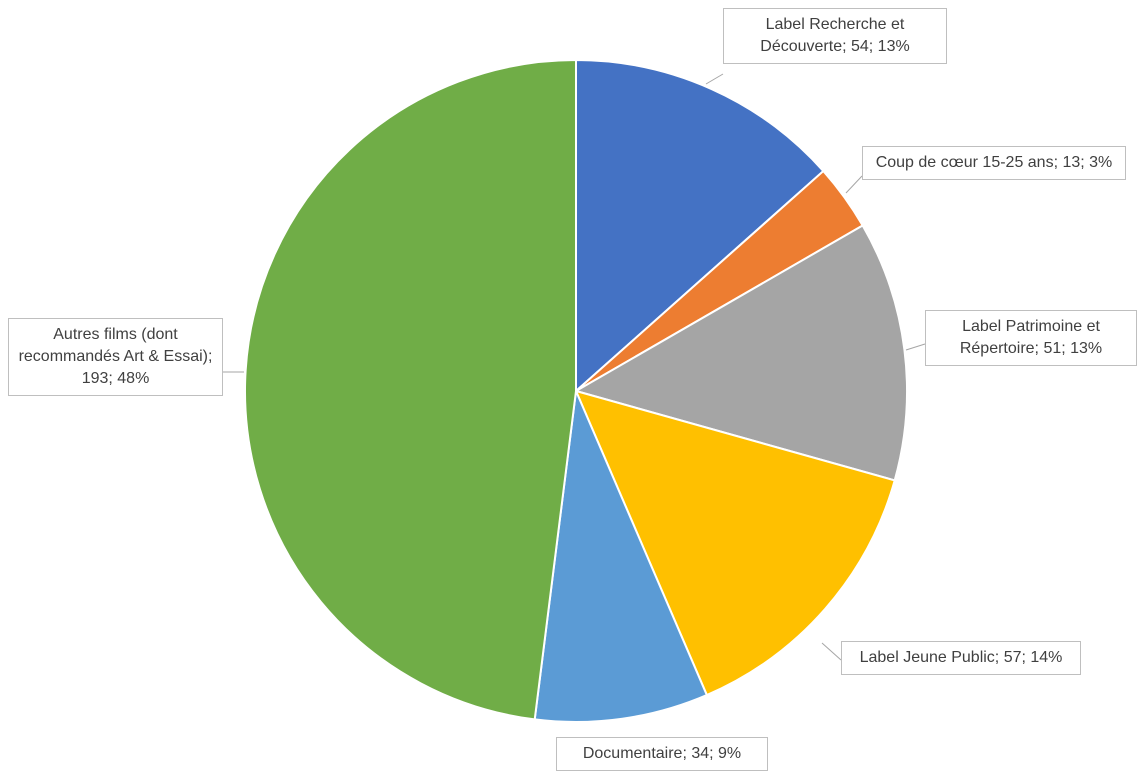 Image resolution: width=1139 pixels, height=771 pixels. What do you see at coordinates (1031, 338) in the screenshot?
I see `data-label: Label Patrimoine et Répertoire; 51; 13%` at bounding box center [1031, 338].